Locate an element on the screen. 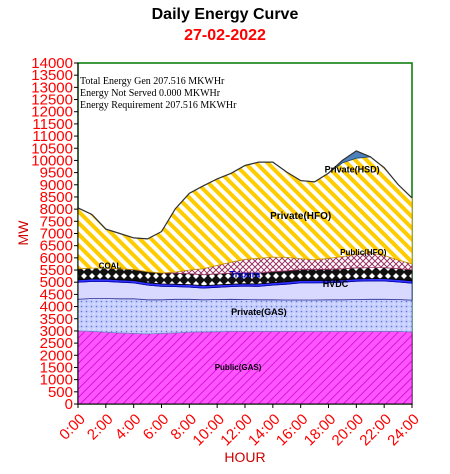 The height and width of the screenshot is (474, 450). y-tick-label: 2000 is located at coordinates (56, 355).